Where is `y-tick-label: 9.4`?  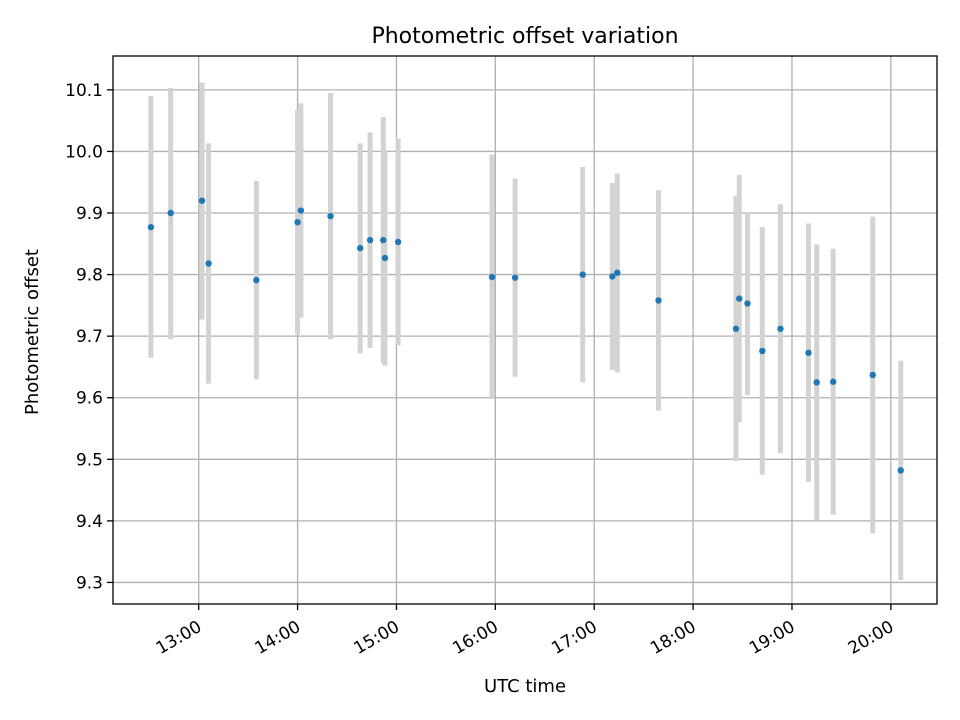 y-tick-label: 9.4 is located at coordinates (89, 522).